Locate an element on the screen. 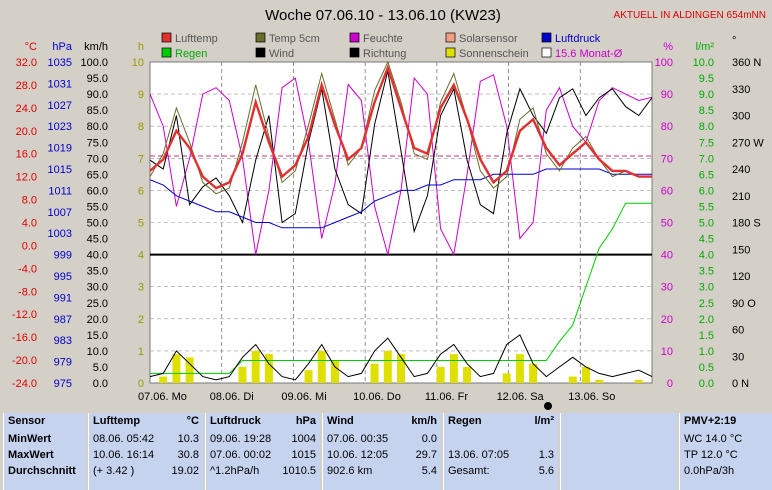  tick-direction: 30 is located at coordinates (738, 357).